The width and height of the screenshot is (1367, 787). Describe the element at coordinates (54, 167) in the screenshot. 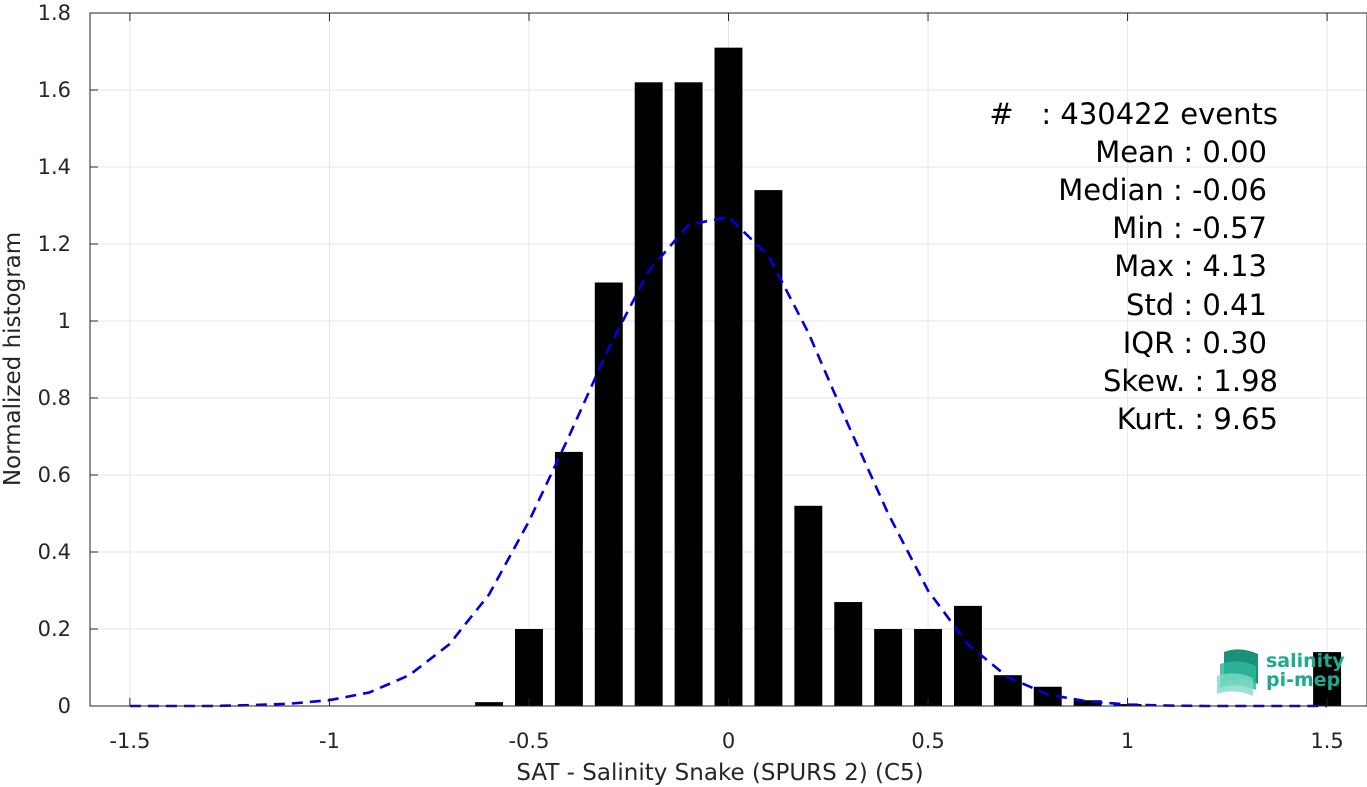

I see `y-tick-label: 1.4` at that location.